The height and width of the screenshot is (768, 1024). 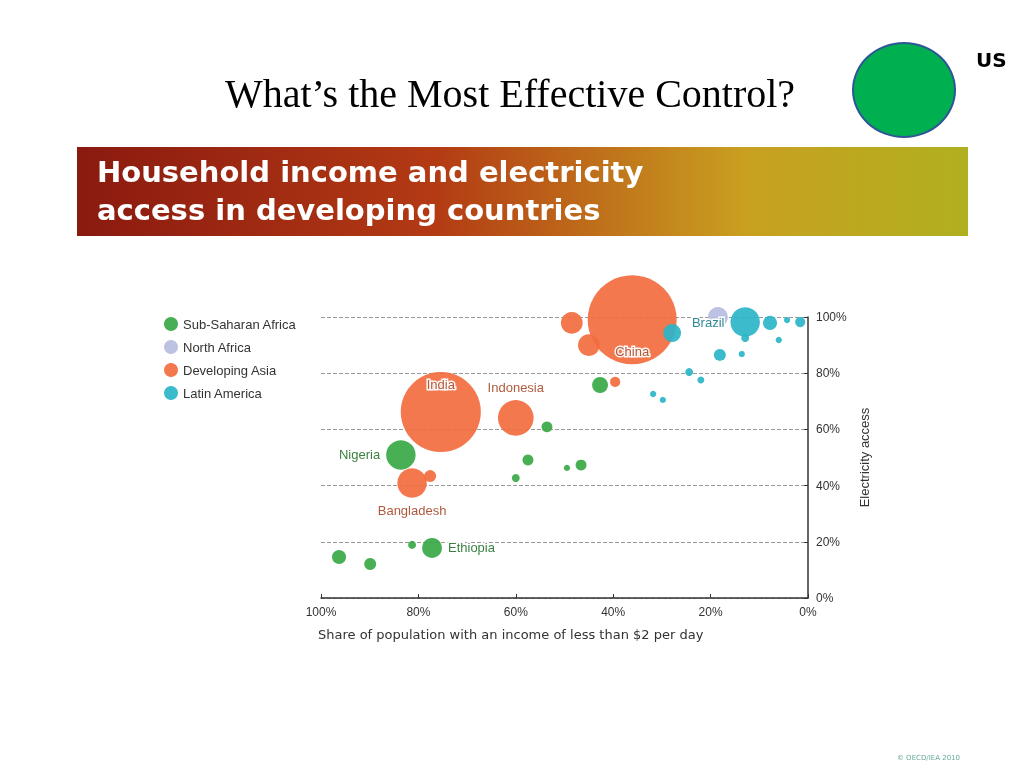 I want to click on legend-label: Developing Asia, so click(x=230, y=370).